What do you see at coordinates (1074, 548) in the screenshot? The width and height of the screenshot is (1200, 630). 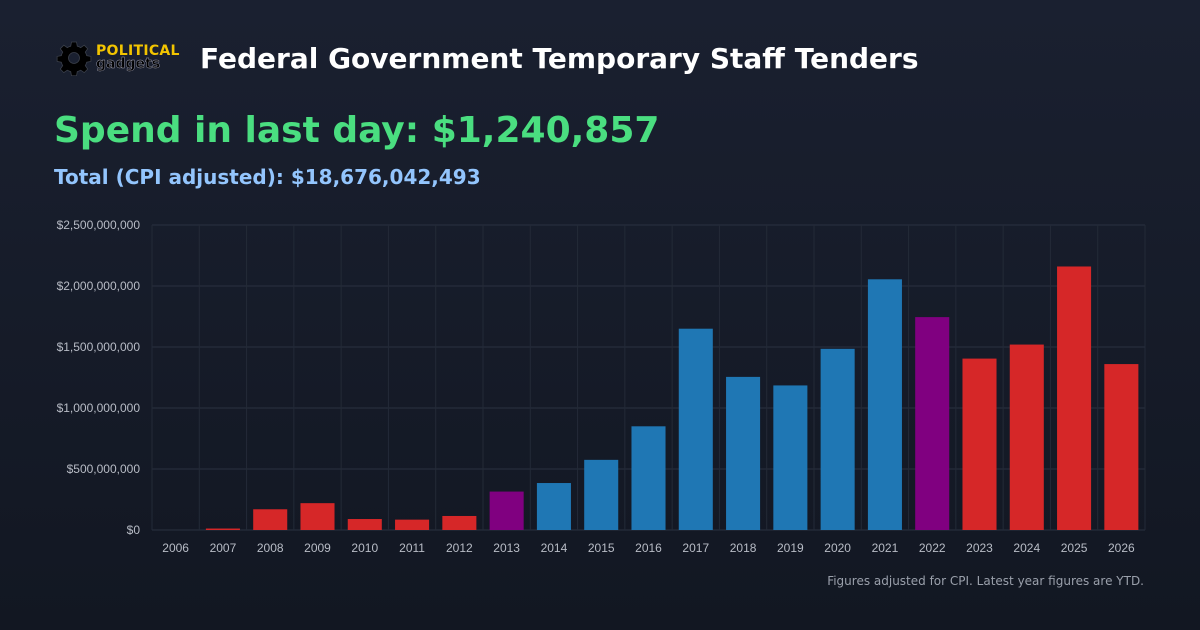 I see `x-tick-label: 2025` at bounding box center [1074, 548].